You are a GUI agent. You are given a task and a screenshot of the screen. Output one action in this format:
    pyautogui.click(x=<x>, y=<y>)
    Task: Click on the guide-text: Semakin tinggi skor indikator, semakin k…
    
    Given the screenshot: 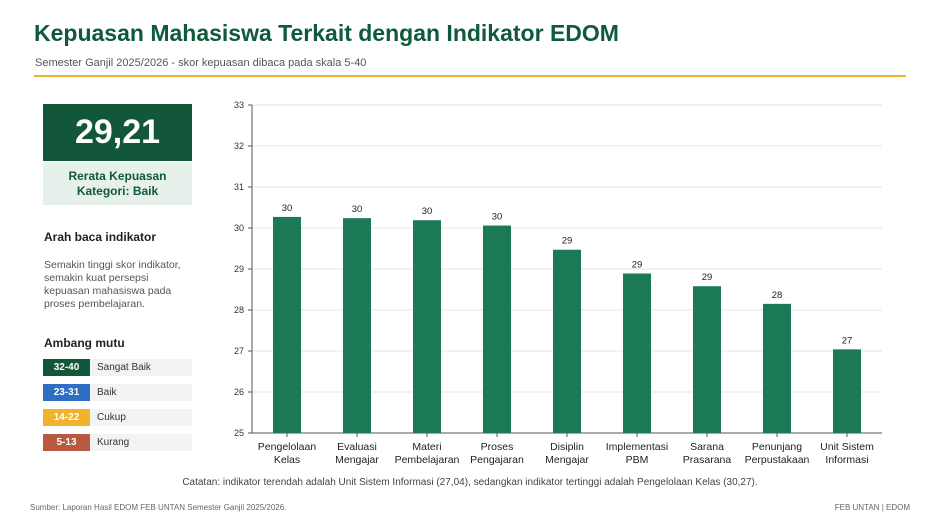 What is the action you would take?
    pyautogui.click(x=112, y=284)
    